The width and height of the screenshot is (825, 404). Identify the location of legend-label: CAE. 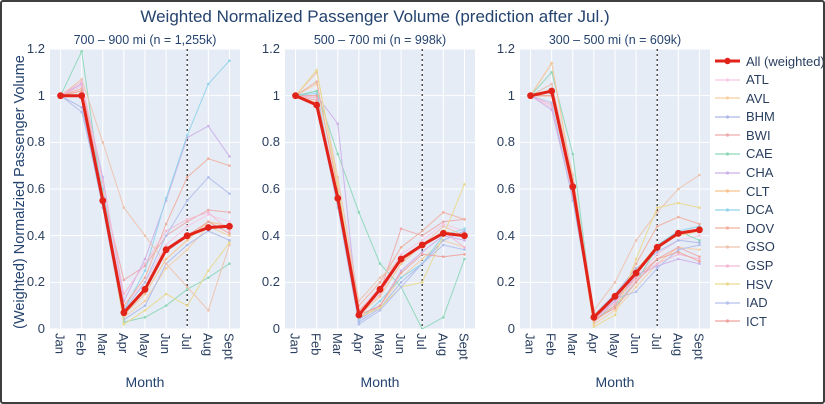
(759, 154).